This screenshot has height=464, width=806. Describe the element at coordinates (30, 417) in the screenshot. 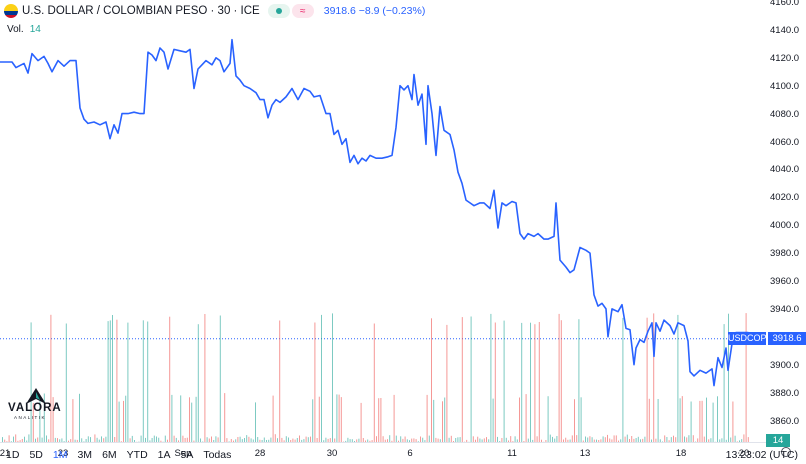

I see `logo-subtext: ANALITIK` at that location.